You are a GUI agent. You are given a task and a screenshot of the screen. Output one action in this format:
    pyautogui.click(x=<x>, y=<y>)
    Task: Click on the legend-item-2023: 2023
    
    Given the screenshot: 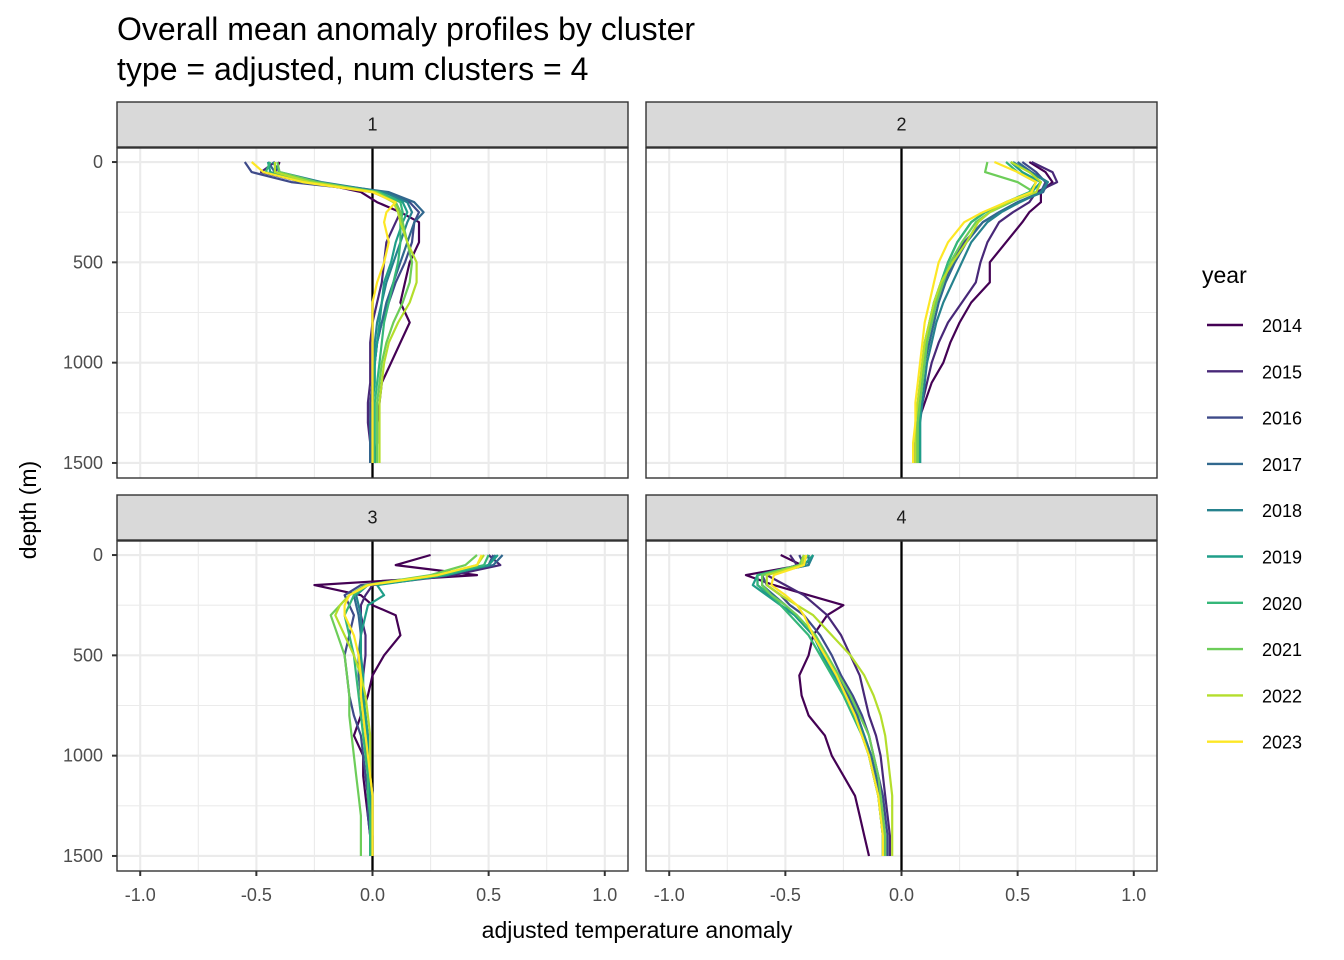 What is the action you would take?
    pyautogui.click(x=1254, y=743)
    